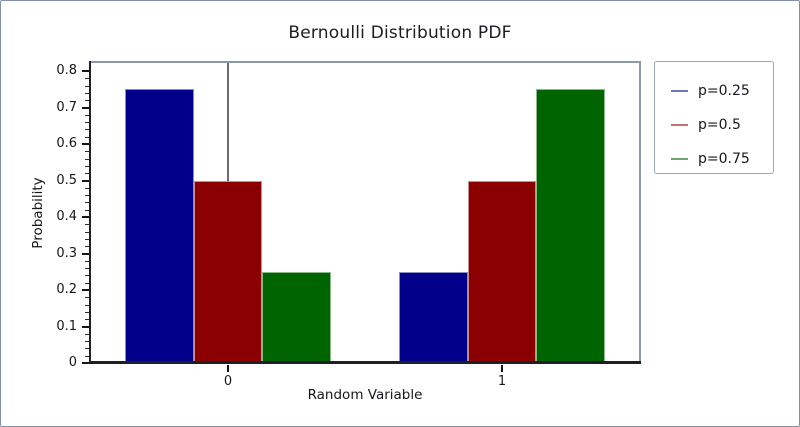 Image resolution: width=800 pixels, height=427 pixels. I want to click on chart-title: Bernoulli Distribution PDF, so click(400, 33).